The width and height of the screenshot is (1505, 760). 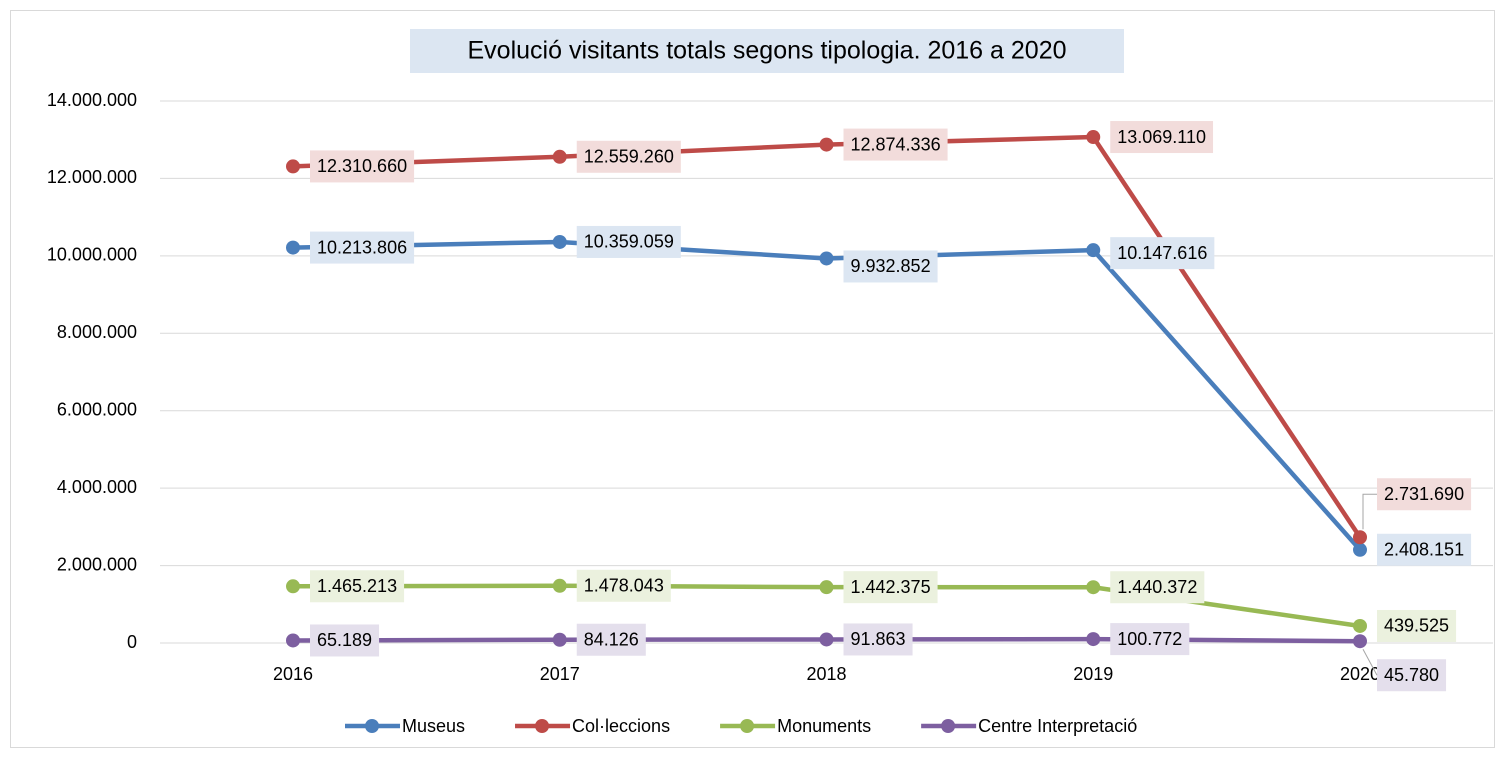 I want to click on data-label-text: 13.069.110, so click(x=1161, y=137).